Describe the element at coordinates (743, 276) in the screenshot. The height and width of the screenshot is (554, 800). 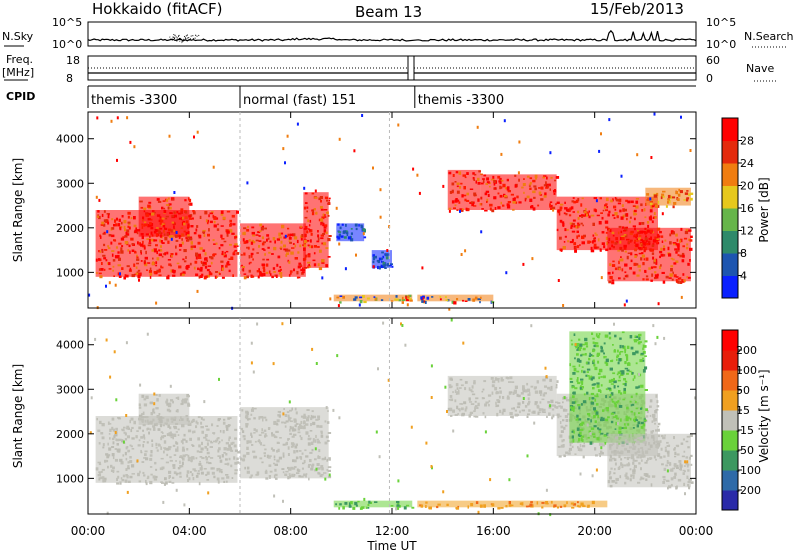
I see `colorbar-tick-label: 4` at that location.